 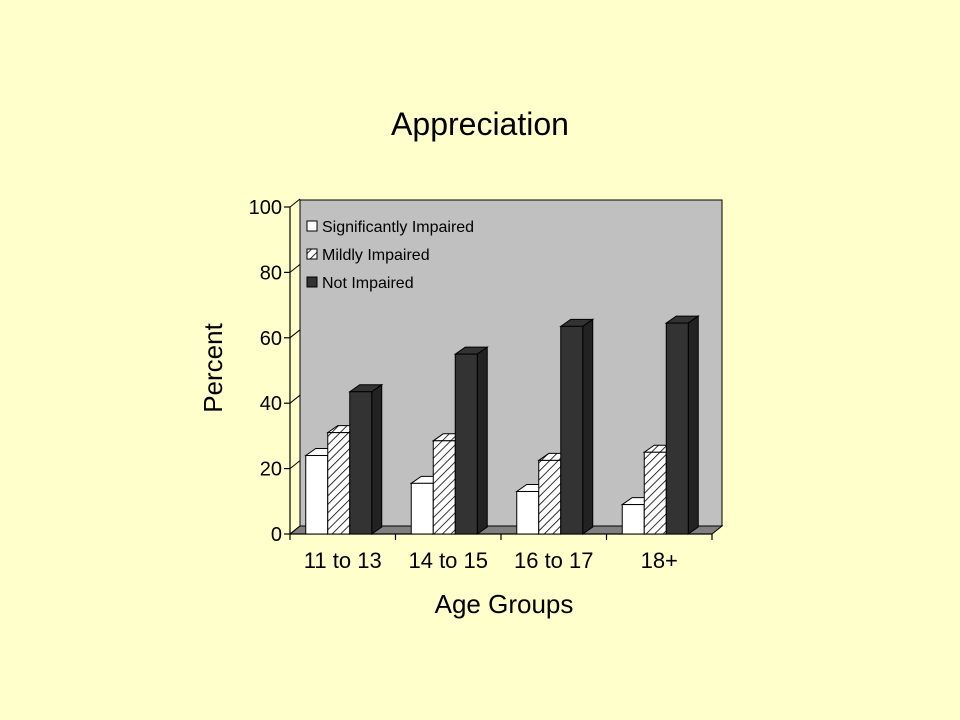 What do you see at coordinates (265, 371) in the screenshot?
I see `y-tick-labels: 0 20 40 60 80 100` at bounding box center [265, 371].